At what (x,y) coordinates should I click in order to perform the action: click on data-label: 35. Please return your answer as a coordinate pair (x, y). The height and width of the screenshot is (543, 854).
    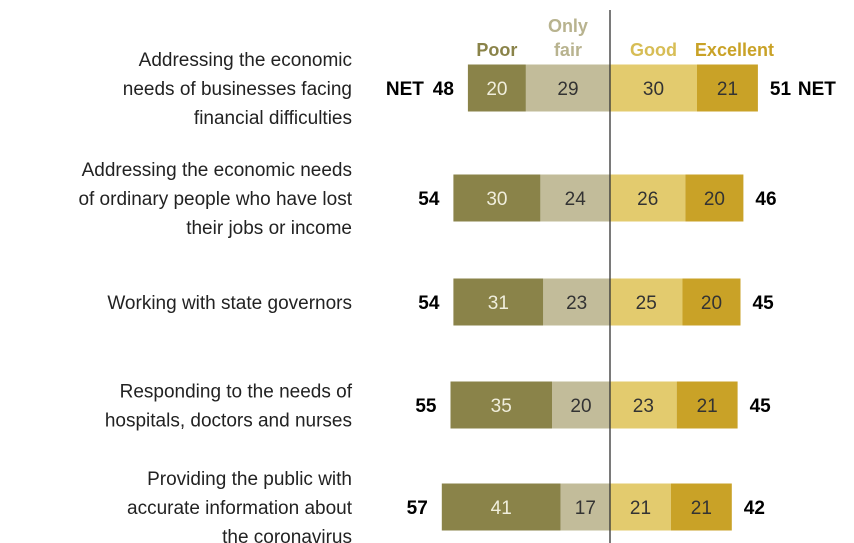
    Looking at the image, I should click on (501, 406).